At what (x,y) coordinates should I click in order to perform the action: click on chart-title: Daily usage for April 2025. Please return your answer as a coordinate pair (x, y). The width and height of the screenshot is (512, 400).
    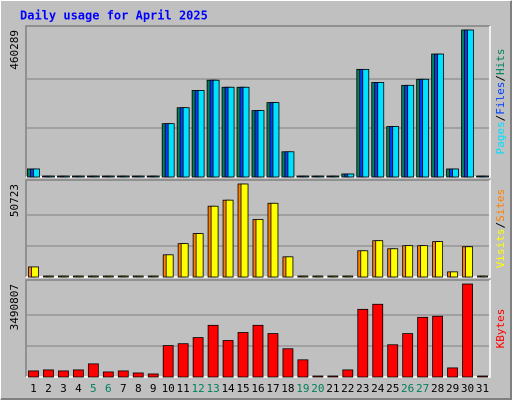
    Looking at the image, I should click on (114, 16).